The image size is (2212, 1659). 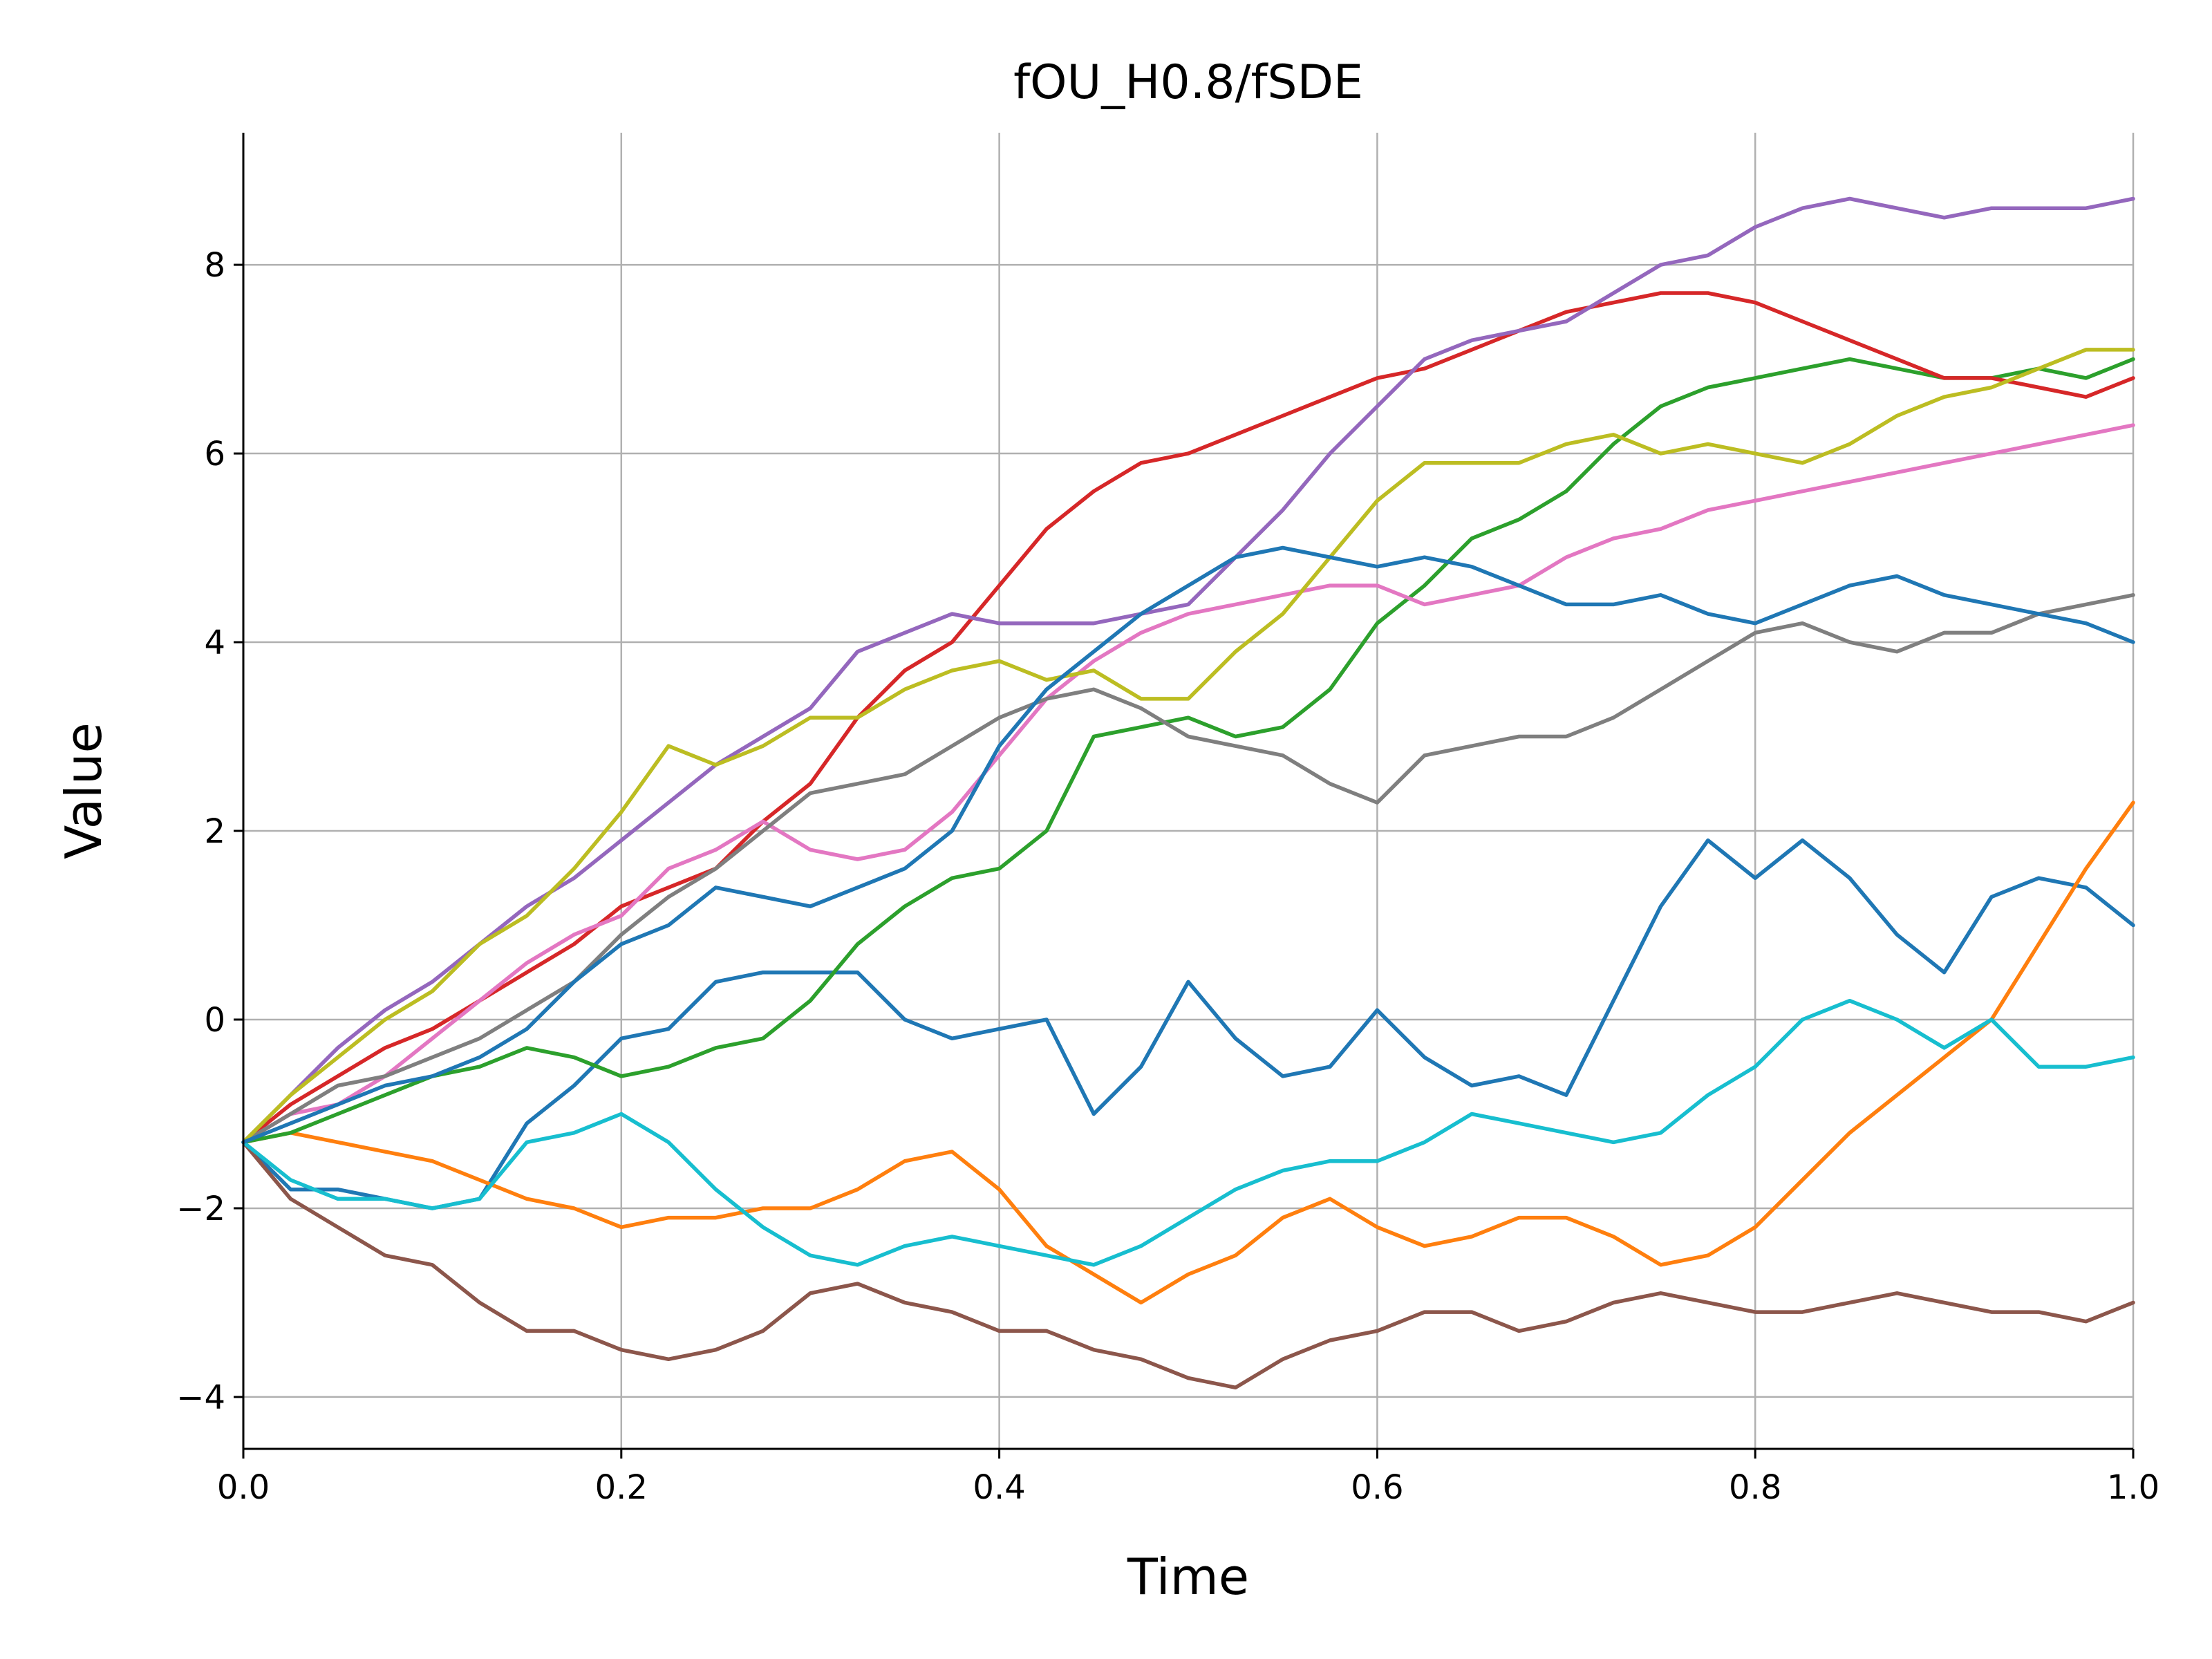 What do you see at coordinates (2133, 1488) in the screenshot?
I see `x-tick-label: 1.0` at bounding box center [2133, 1488].